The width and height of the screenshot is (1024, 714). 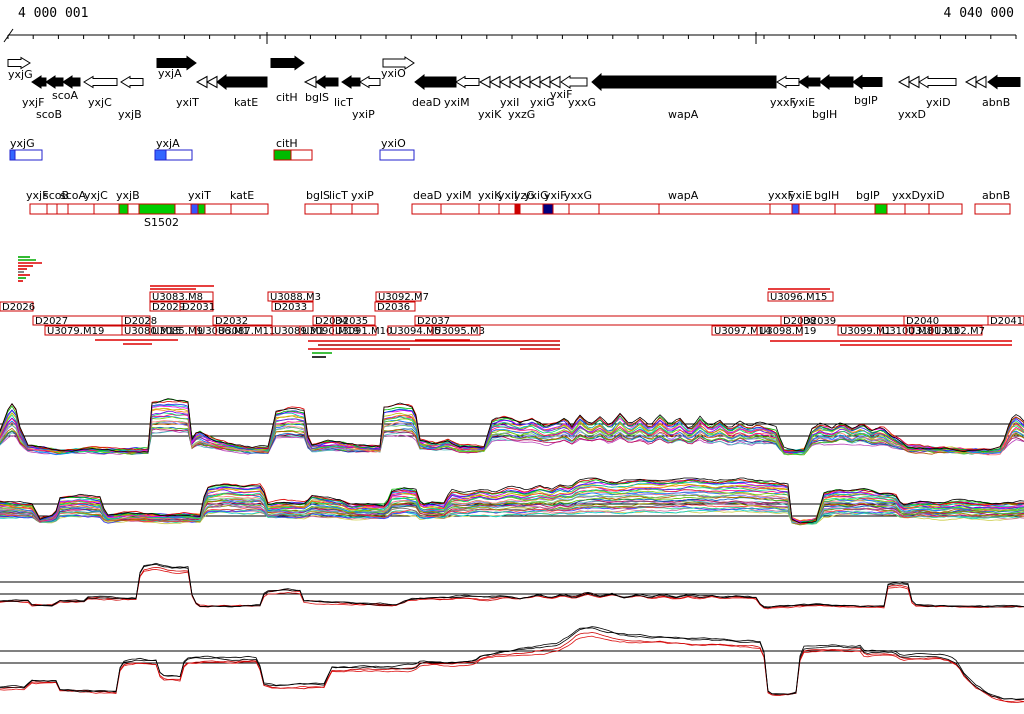 What do you see at coordinates (196, 306) in the screenshot?
I see `probe-box-D2031` at bounding box center [196, 306].